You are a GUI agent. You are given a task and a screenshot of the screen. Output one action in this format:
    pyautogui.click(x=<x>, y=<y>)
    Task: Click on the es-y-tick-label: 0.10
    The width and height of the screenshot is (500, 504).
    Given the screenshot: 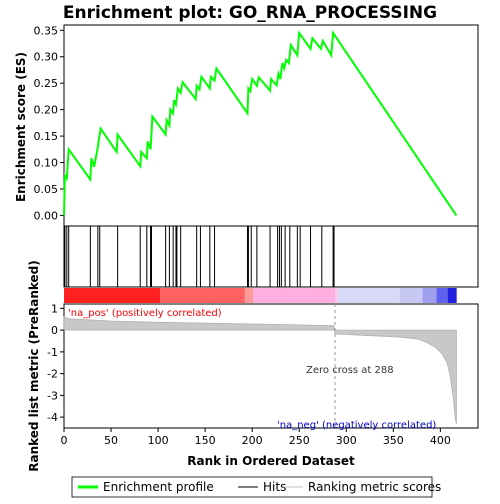 What is the action you would take?
    pyautogui.click(x=46, y=163)
    